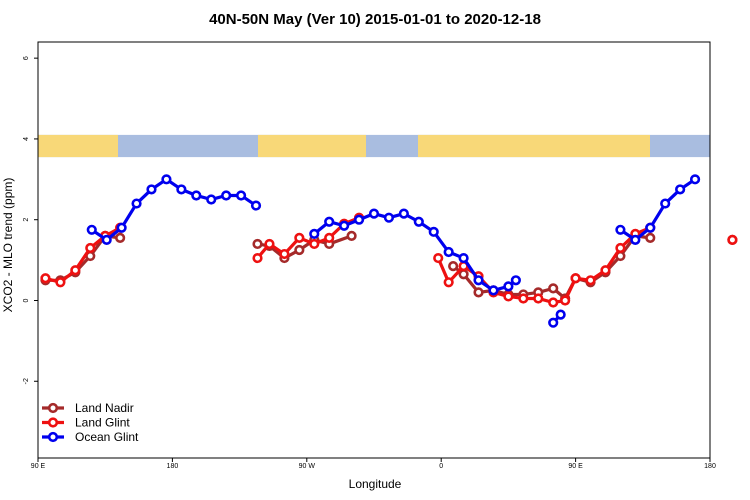 This screenshot has height=500, width=750. What do you see at coordinates (26, 139) in the screenshot?
I see `y-tick-label: 4` at bounding box center [26, 139].